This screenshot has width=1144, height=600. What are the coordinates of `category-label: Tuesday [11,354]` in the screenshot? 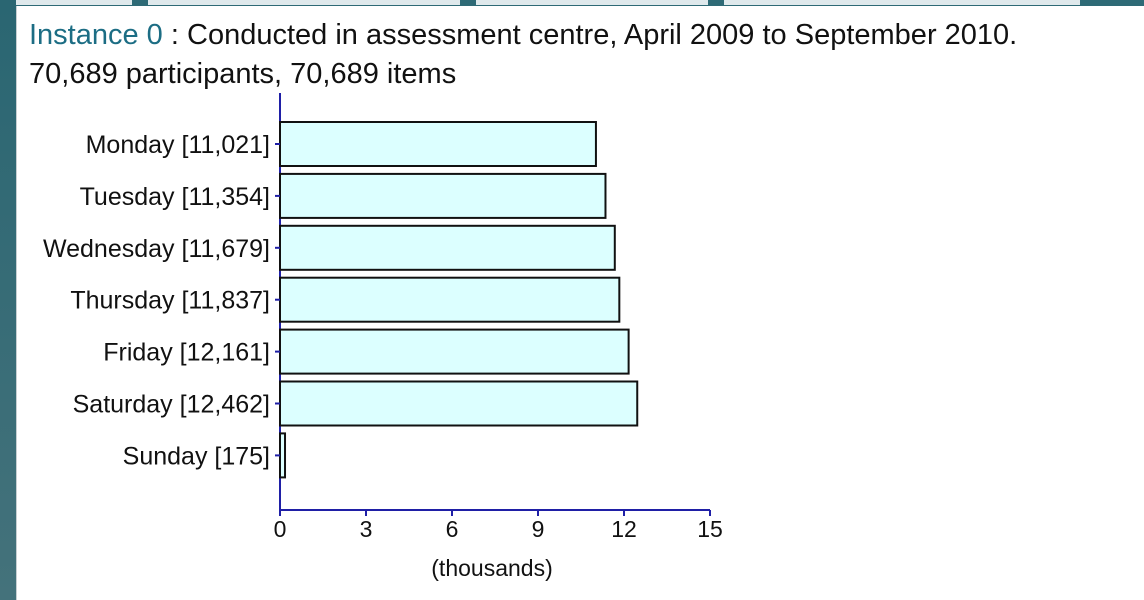 It's located at (175, 197).